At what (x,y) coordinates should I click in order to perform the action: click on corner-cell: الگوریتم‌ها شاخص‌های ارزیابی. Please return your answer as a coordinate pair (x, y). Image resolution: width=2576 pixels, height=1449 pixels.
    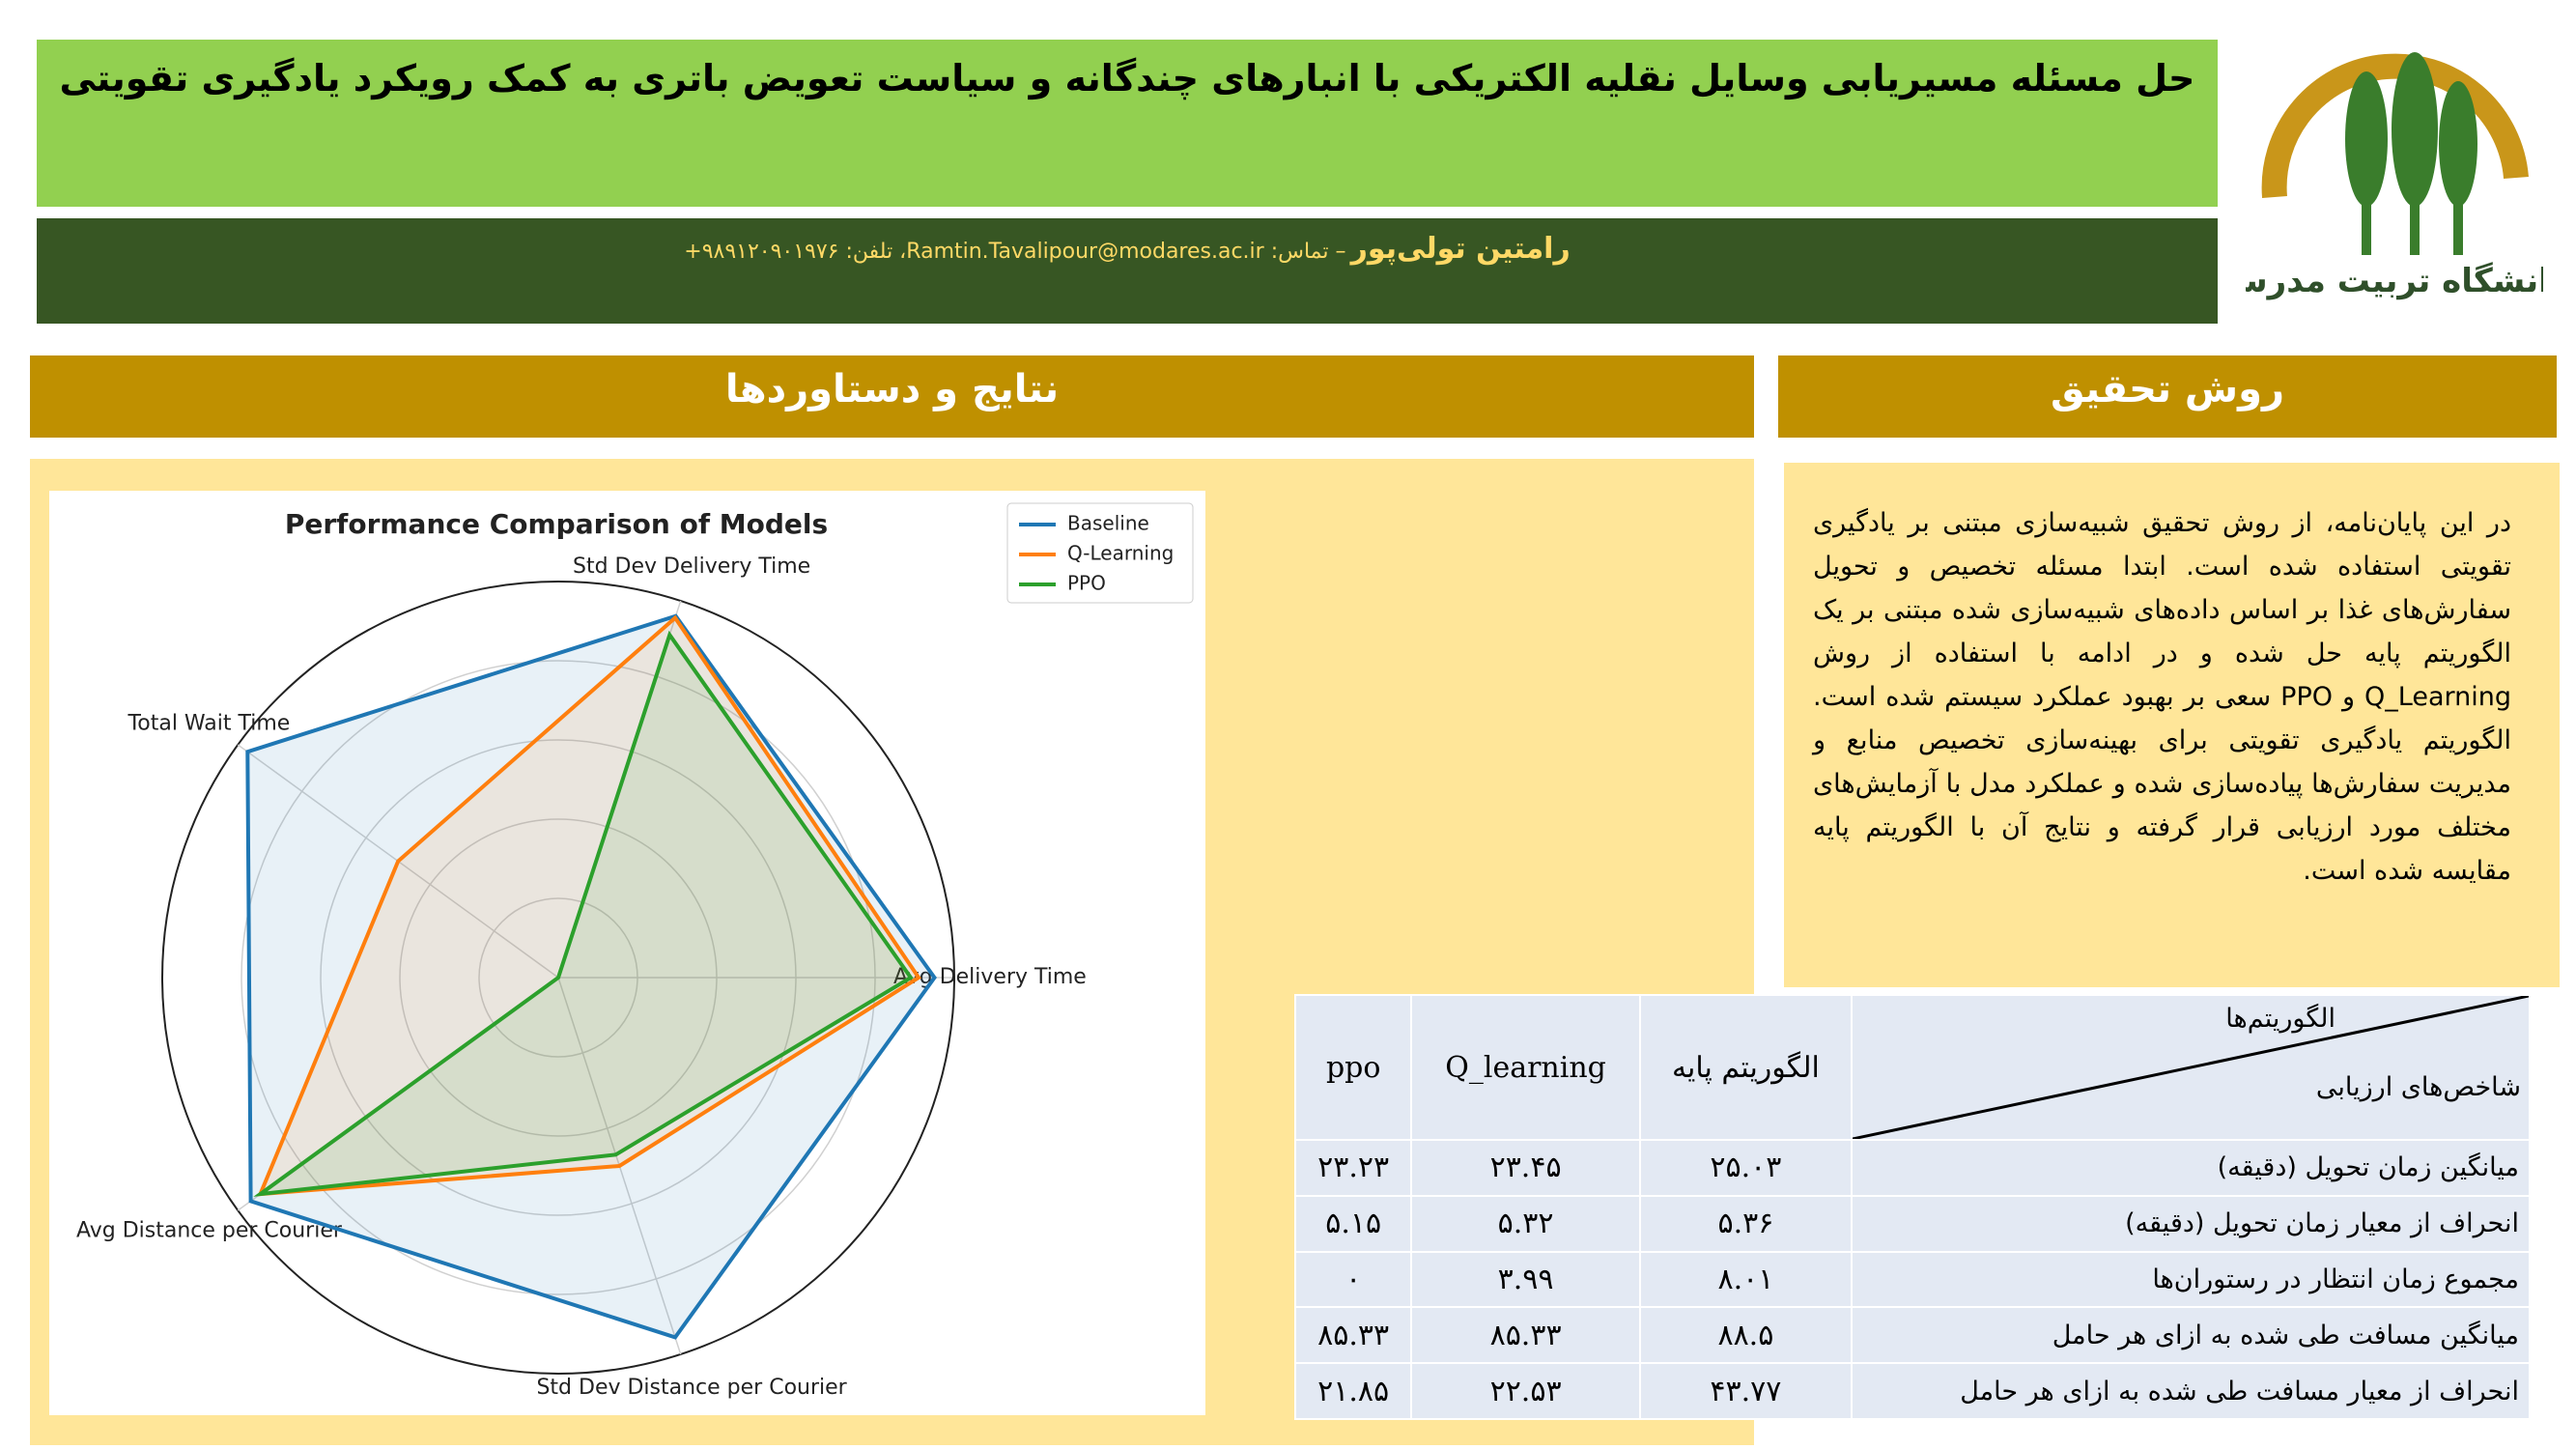
    Looking at the image, I should click on (2191, 1067).